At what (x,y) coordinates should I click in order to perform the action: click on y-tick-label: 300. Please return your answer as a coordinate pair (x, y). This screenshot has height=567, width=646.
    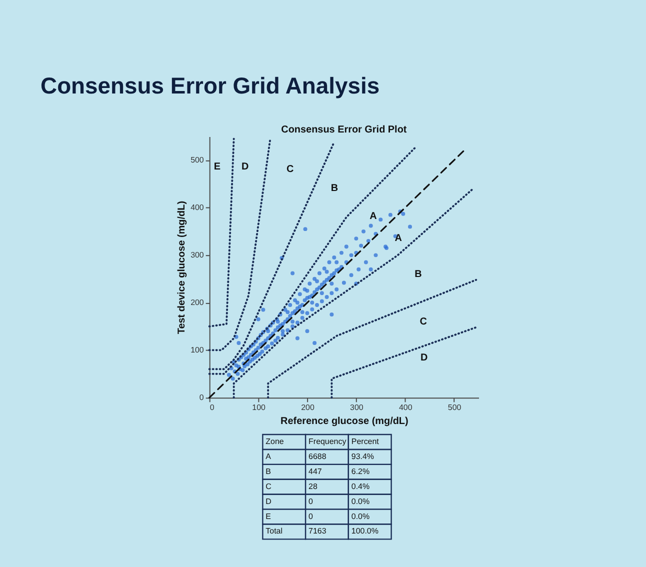
    Looking at the image, I should click on (197, 255).